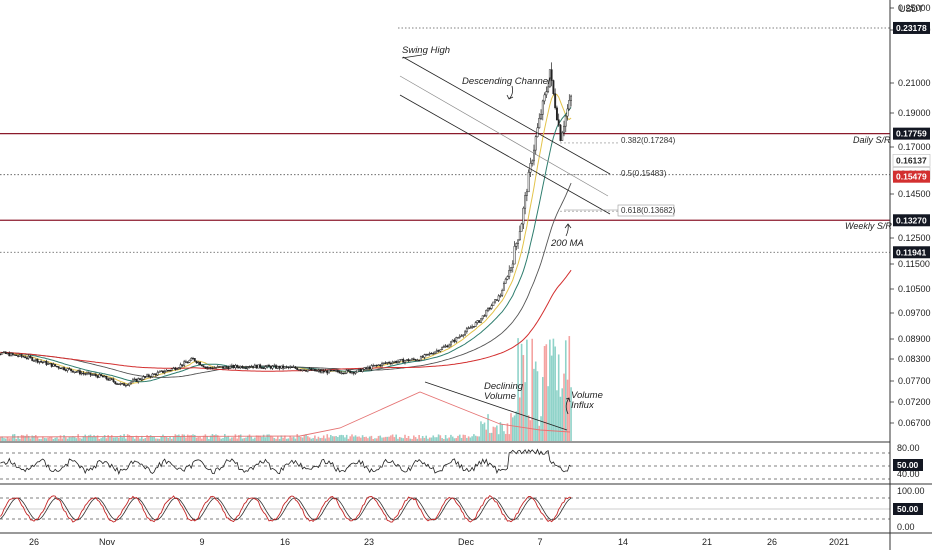  Describe the element at coordinates (285, 414) in the screenshot. I see `volume-ma-line` at that location.